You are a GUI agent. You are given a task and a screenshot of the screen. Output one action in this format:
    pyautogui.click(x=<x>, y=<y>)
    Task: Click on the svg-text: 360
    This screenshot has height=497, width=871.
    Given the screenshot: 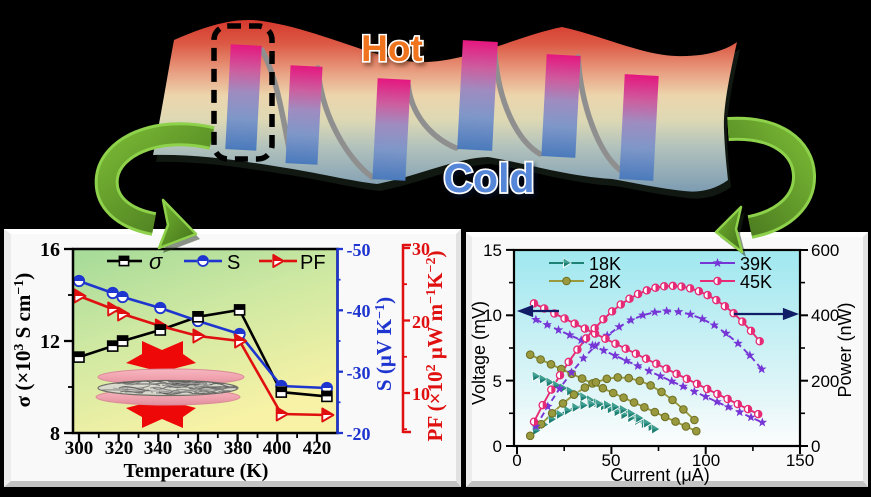 What is the action you would take?
    pyautogui.click(x=198, y=448)
    